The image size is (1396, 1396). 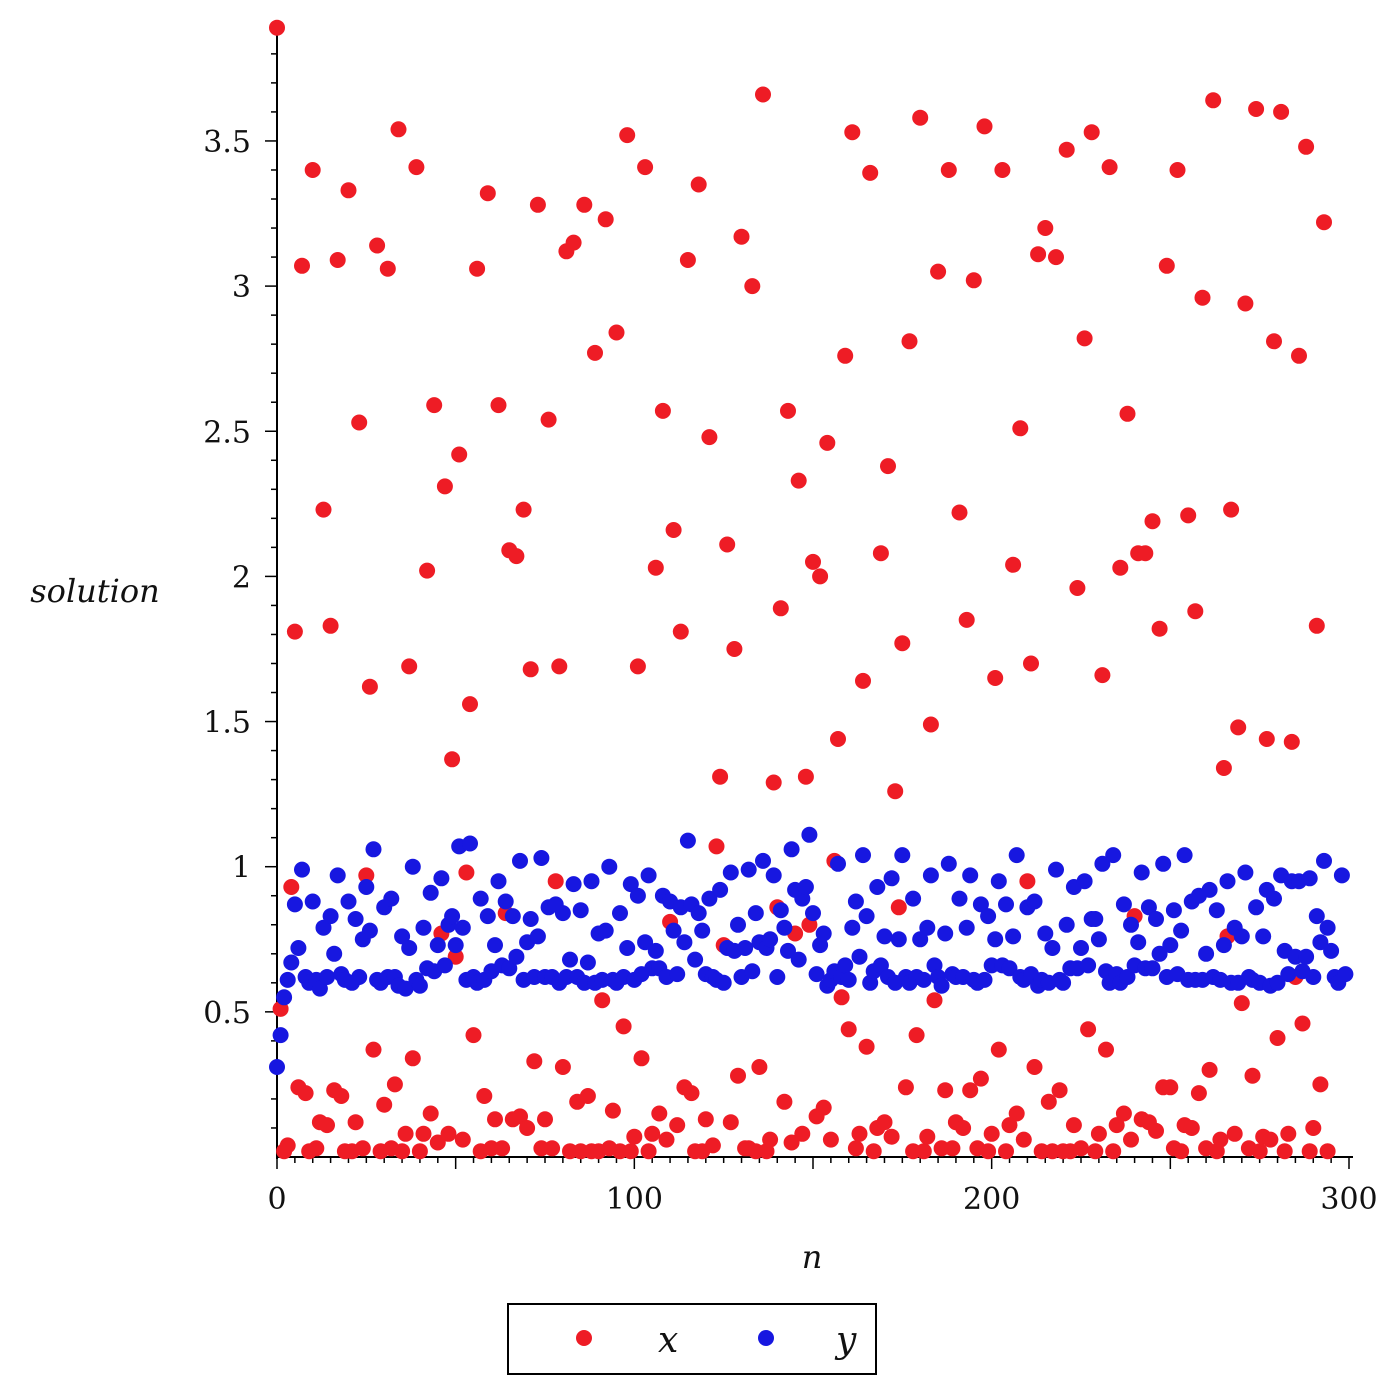 I want to click on legend: x y, so click(x=692, y=1339).